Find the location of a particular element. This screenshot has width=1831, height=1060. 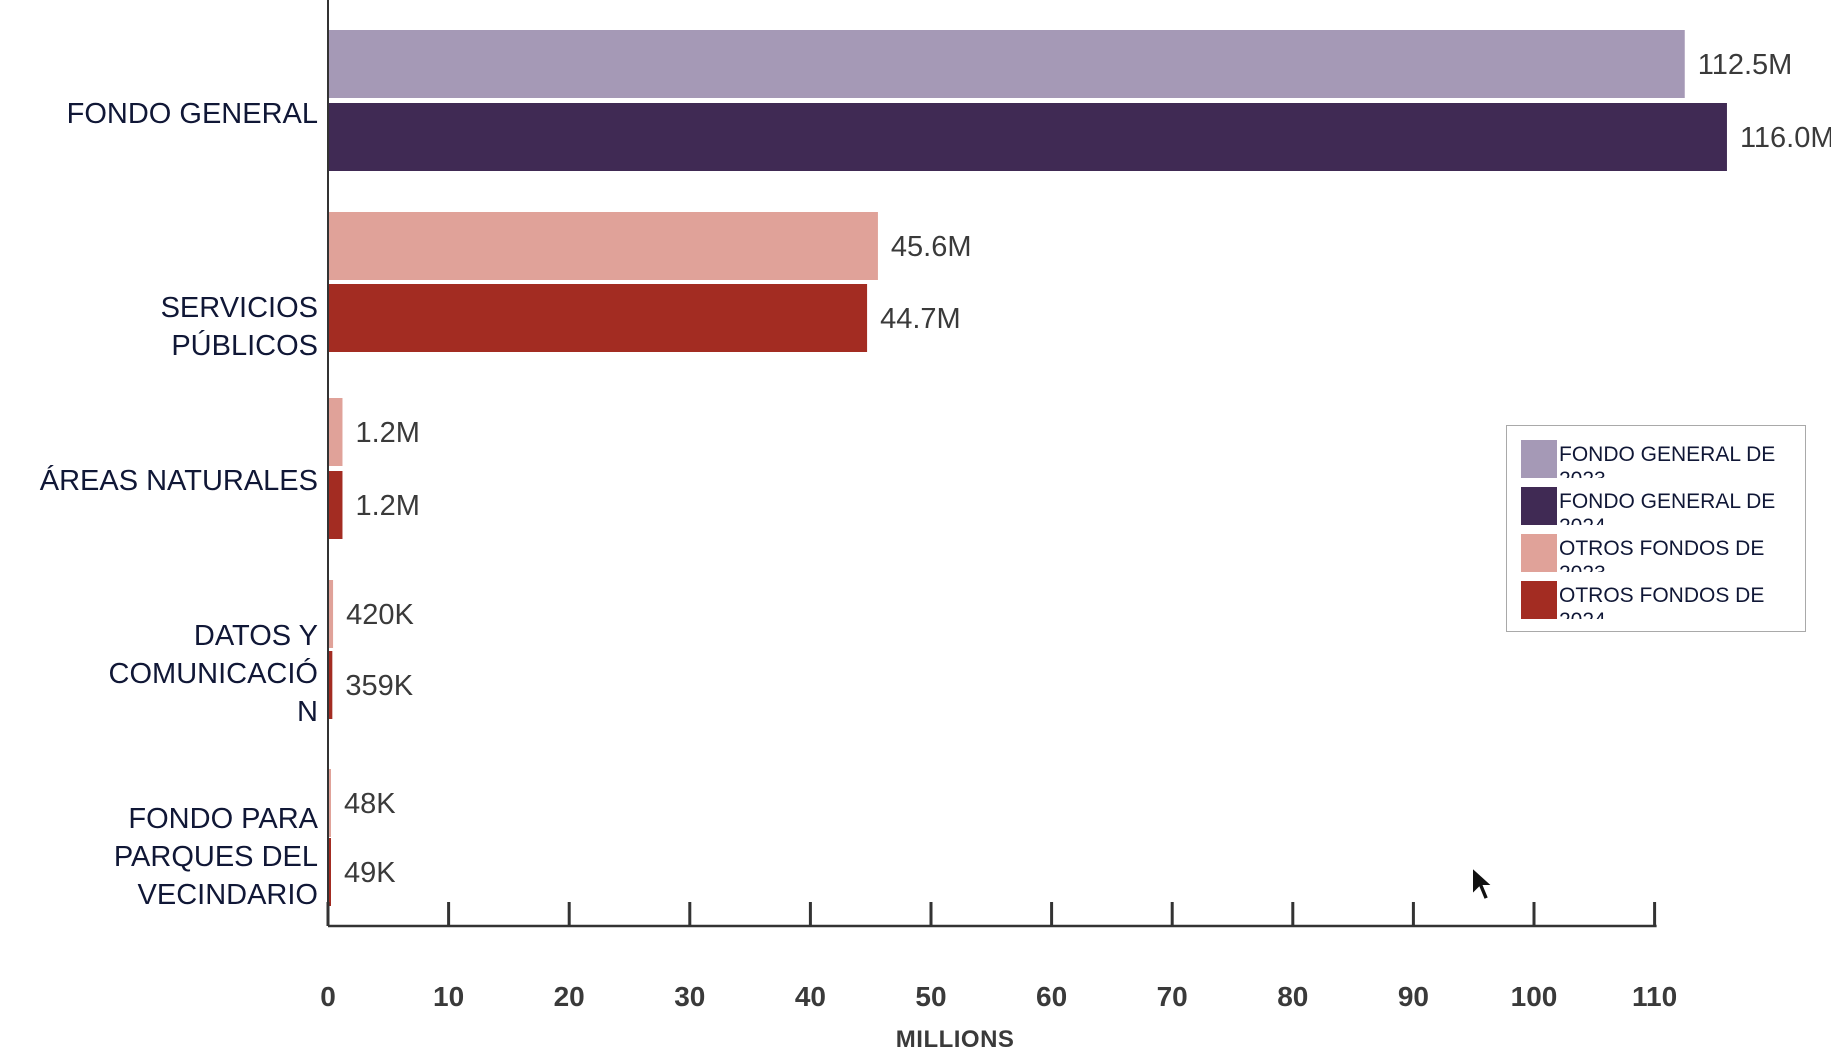

category-label: VECINDARIO is located at coordinates (228, 895).